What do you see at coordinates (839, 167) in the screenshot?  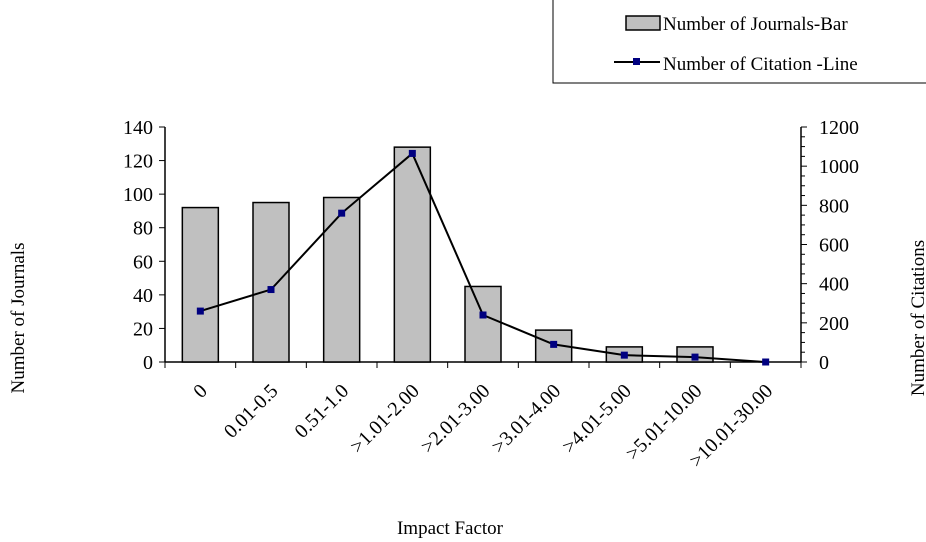 I see `y-right-tick-label: 1000` at bounding box center [839, 167].